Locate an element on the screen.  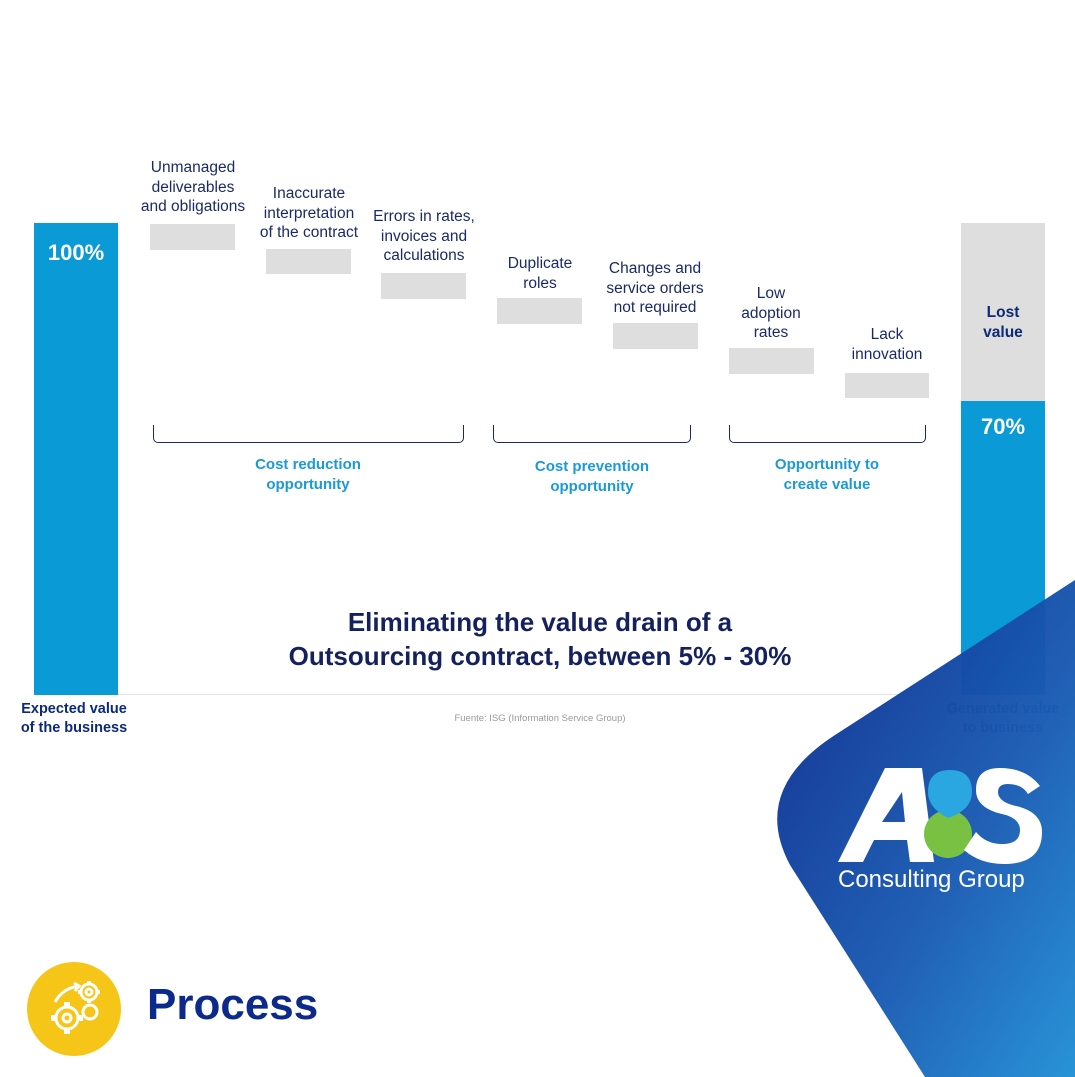
lost-value-bar is located at coordinates (1003, 312).